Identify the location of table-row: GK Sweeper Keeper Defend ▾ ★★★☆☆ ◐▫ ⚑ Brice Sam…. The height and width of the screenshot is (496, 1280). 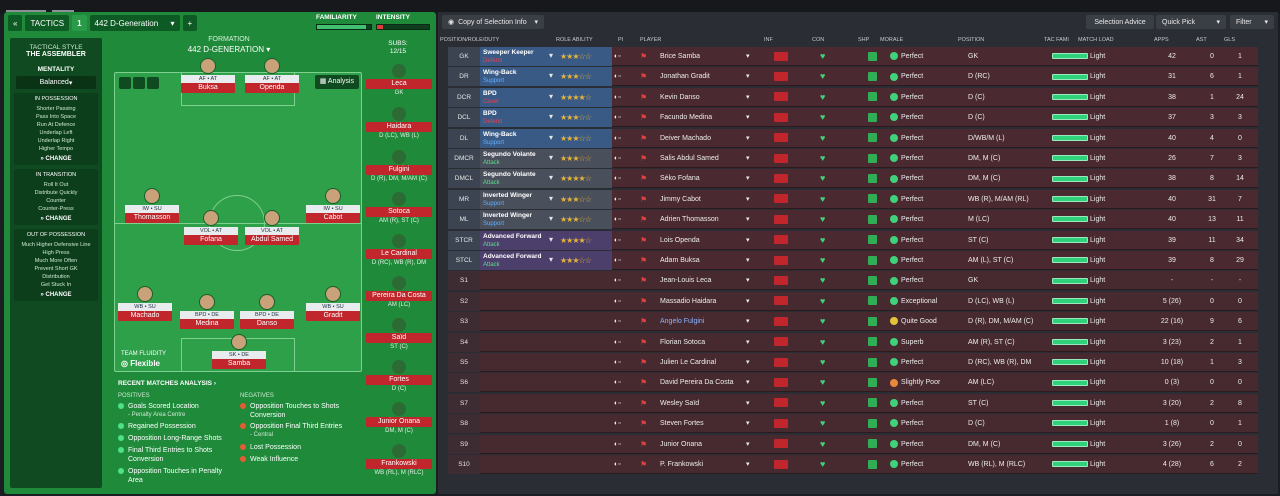
(853, 56).